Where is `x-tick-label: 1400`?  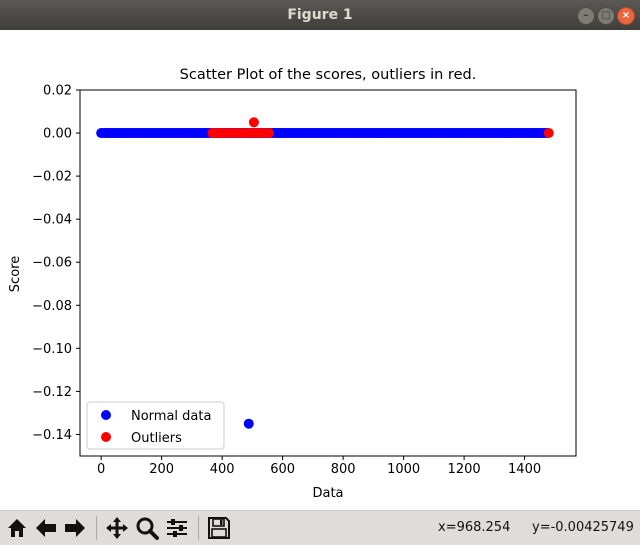 x-tick-label: 1400 is located at coordinates (524, 469).